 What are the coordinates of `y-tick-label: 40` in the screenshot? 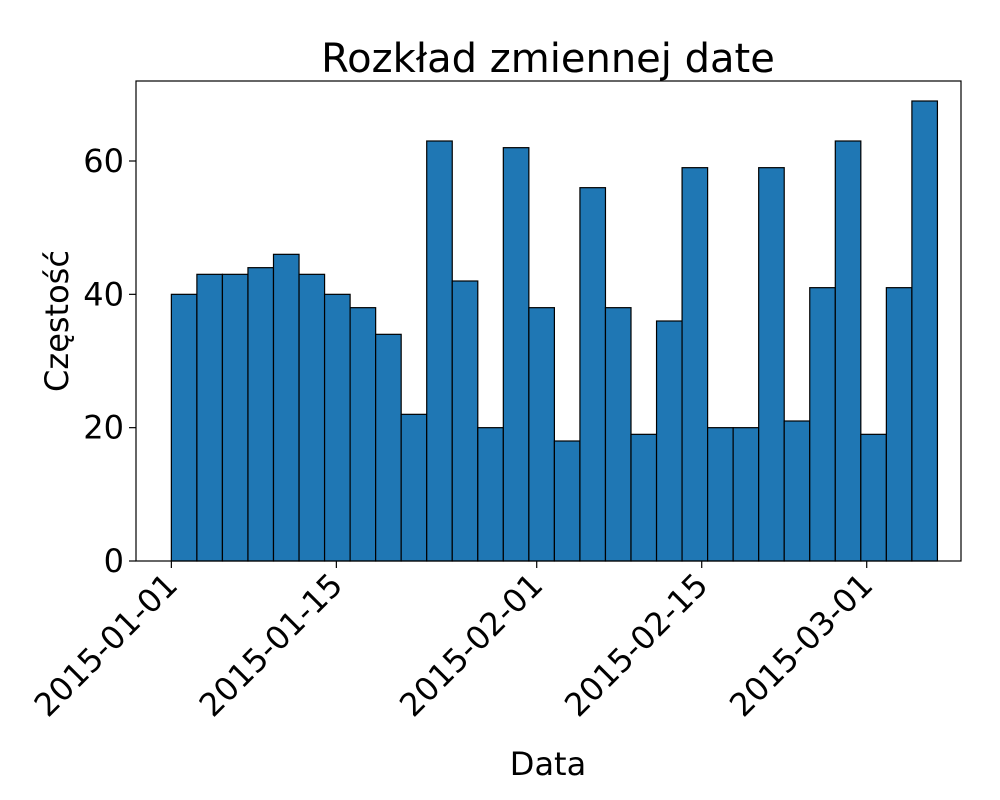 It's located at (103, 294).